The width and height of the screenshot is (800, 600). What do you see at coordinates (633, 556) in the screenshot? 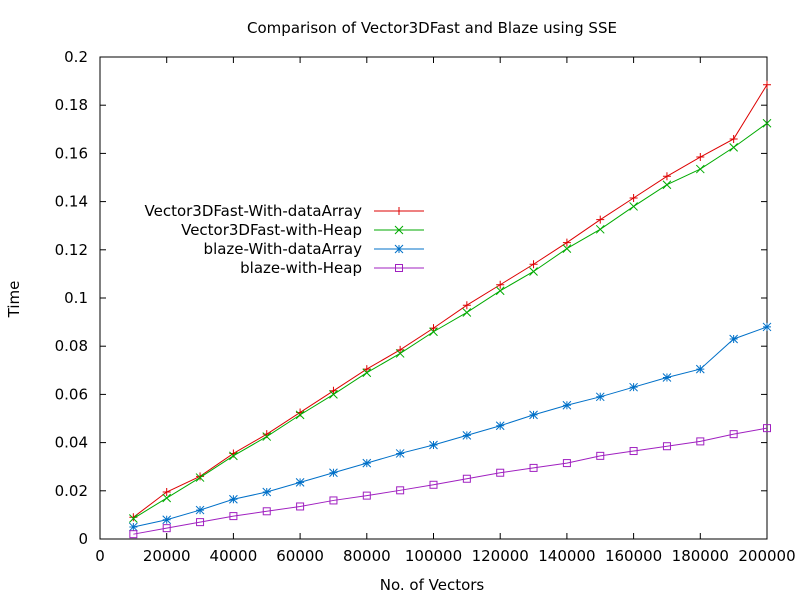
I see `x-tick-label: 160000` at bounding box center [633, 556].